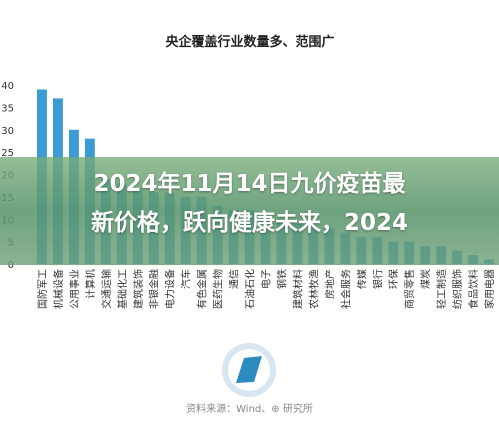 This screenshot has height=423, width=499. What do you see at coordinates (42, 289) in the screenshot?
I see `x-tick-label: 国防军工` at bounding box center [42, 289].